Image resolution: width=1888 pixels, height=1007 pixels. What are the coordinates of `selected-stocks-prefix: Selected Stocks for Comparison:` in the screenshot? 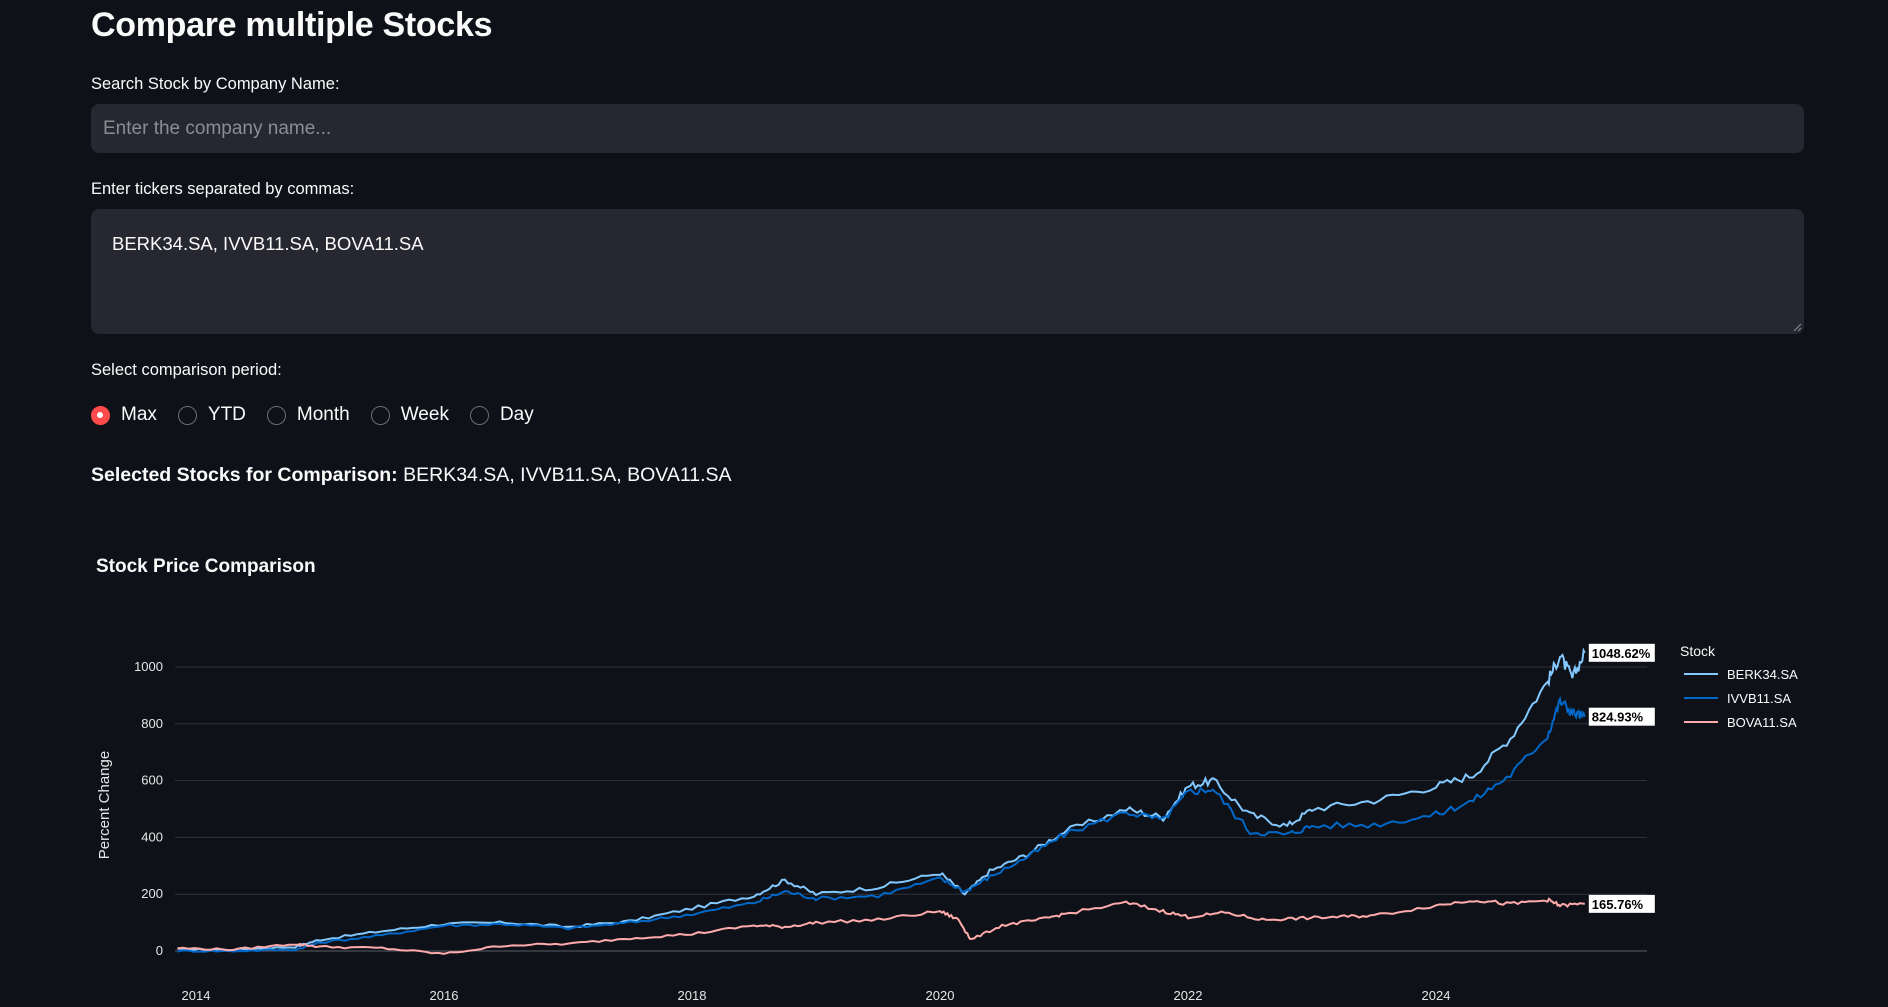 It's located at (244, 475).